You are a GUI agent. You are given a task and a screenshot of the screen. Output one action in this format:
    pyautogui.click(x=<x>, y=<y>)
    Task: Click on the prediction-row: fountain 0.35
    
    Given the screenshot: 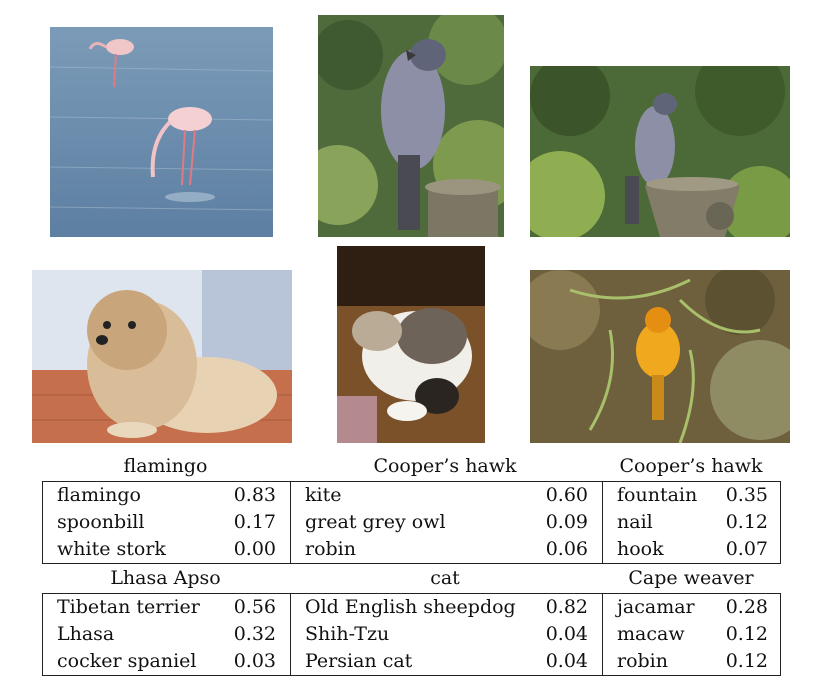 What is the action you would take?
    pyautogui.click(x=692, y=495)
    